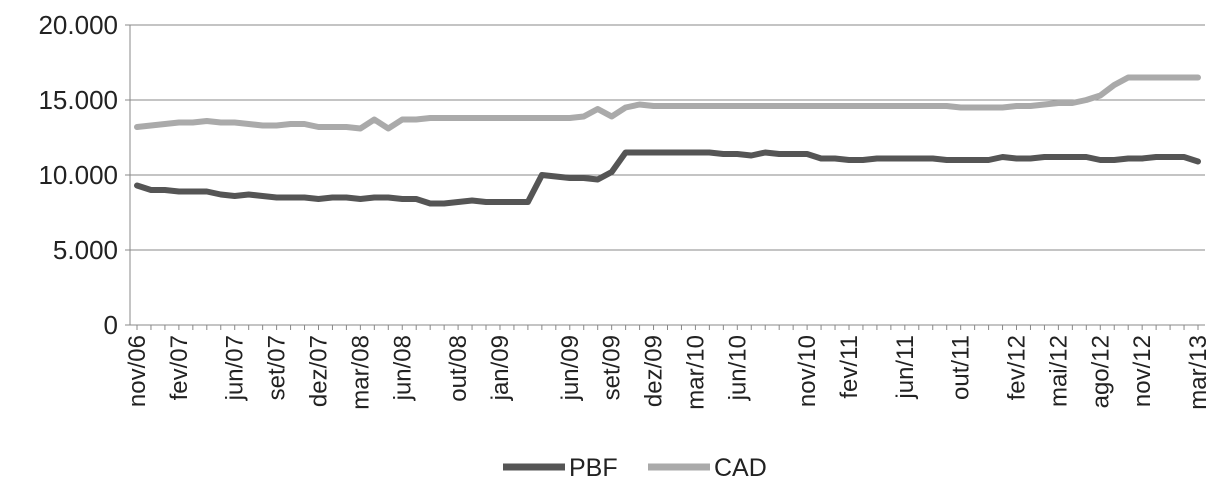 The height and width of the screenshot is (484, 1211). What do you see at coordinates (961, 367) in the screenshot?
I see `x-tick-label: out/11` at bounding box center [961, 367].